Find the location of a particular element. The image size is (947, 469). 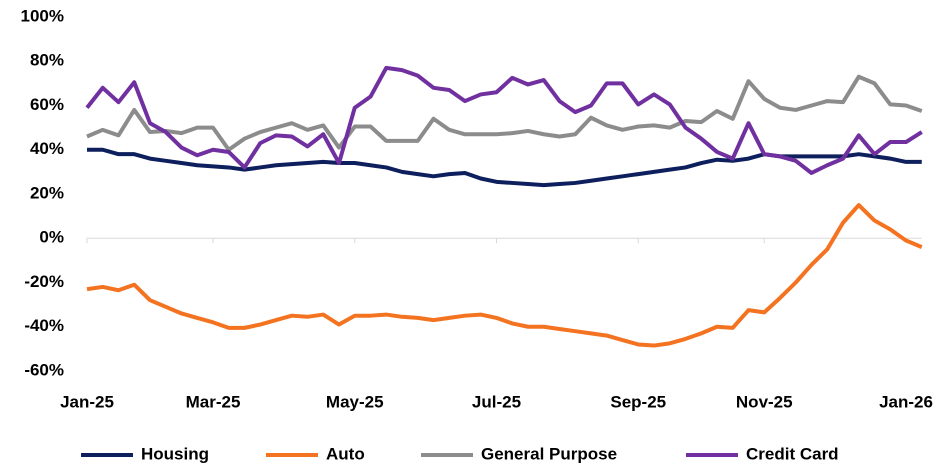

x-tick-label: Nov-25 is located at coordinates (764, 401).